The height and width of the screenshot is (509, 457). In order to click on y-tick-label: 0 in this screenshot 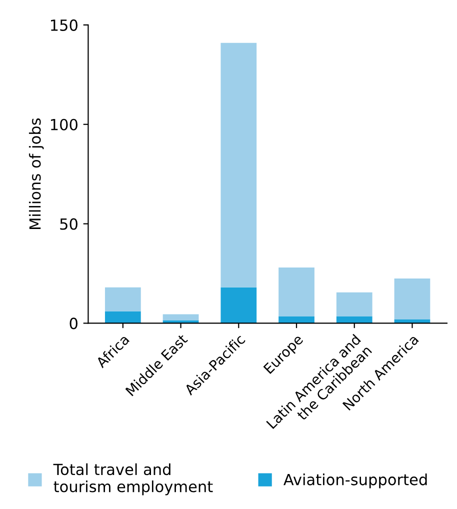, I will do `click(74, 324)`.